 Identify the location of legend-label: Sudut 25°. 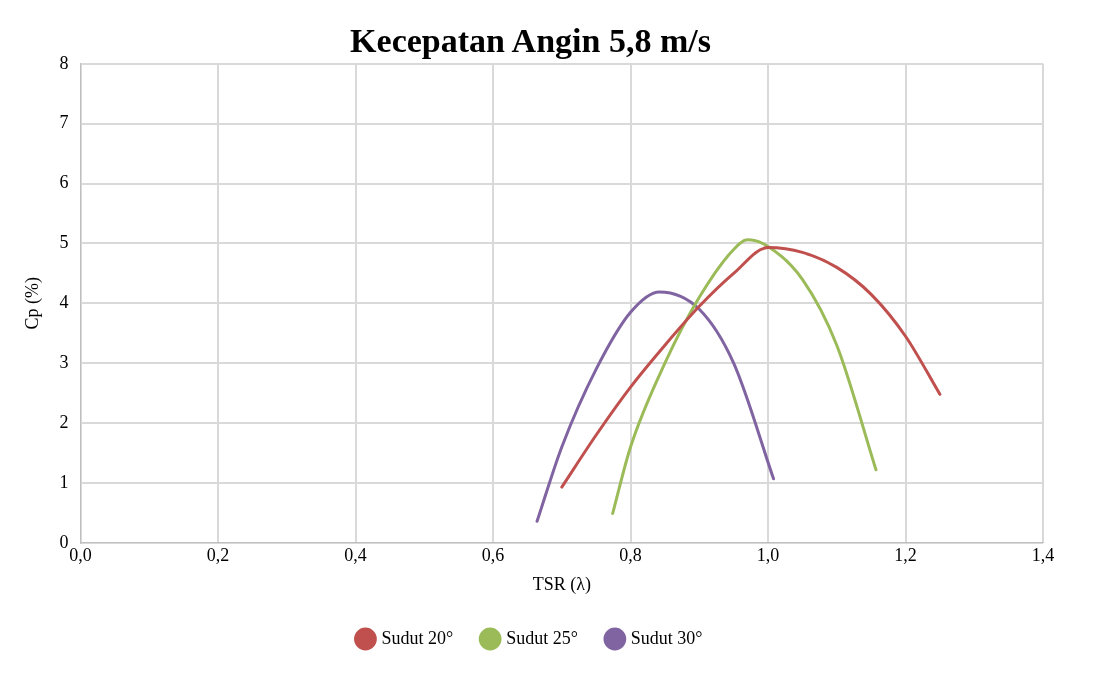
(542, 637).